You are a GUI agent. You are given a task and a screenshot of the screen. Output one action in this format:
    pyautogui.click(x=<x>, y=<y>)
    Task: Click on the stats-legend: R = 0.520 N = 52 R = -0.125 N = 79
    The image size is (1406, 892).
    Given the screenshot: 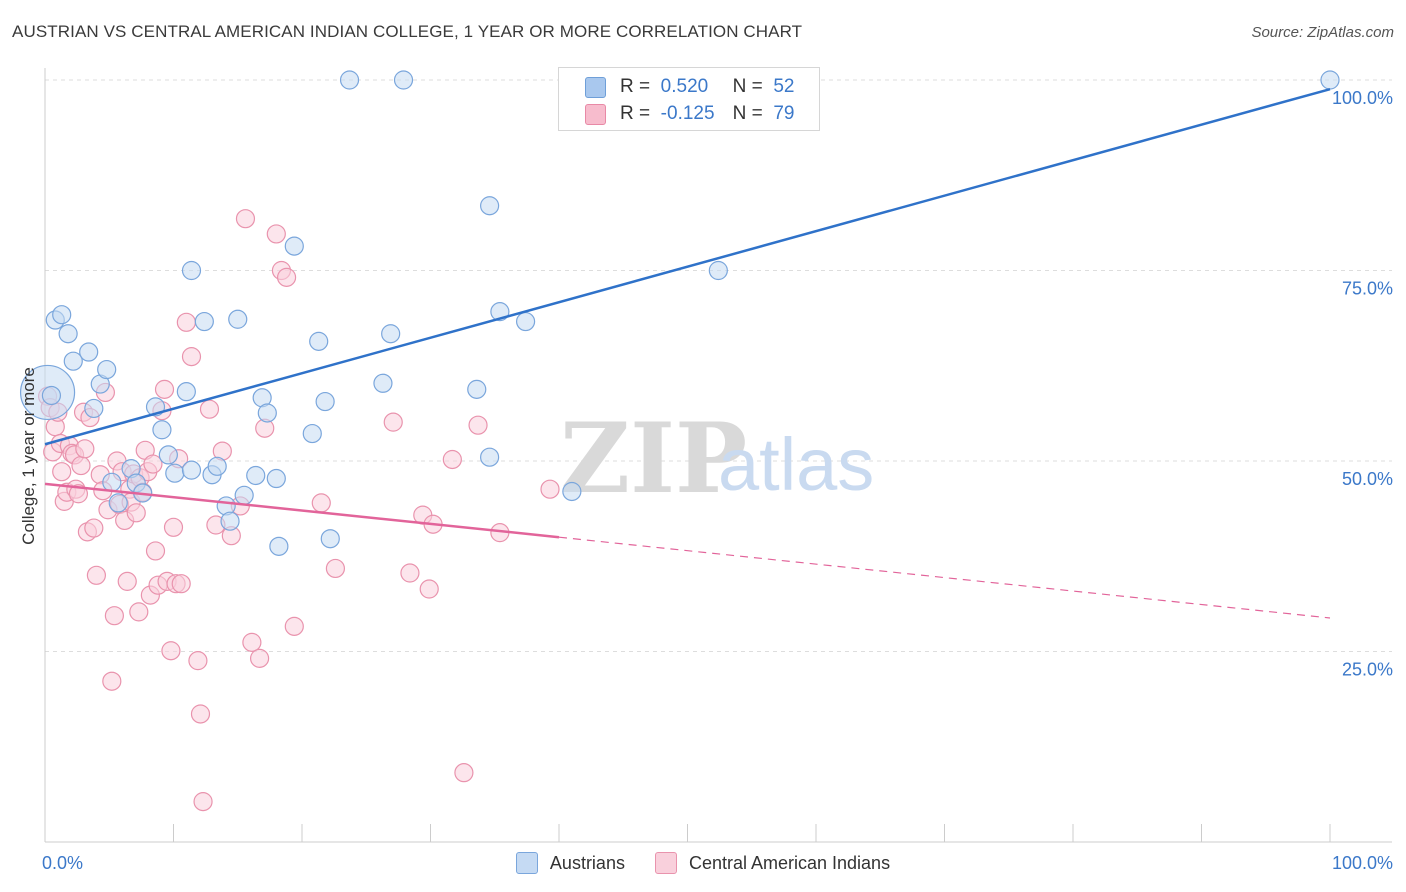 What is the action you would take?
    pyautogui.click(x=689, y=99)
    